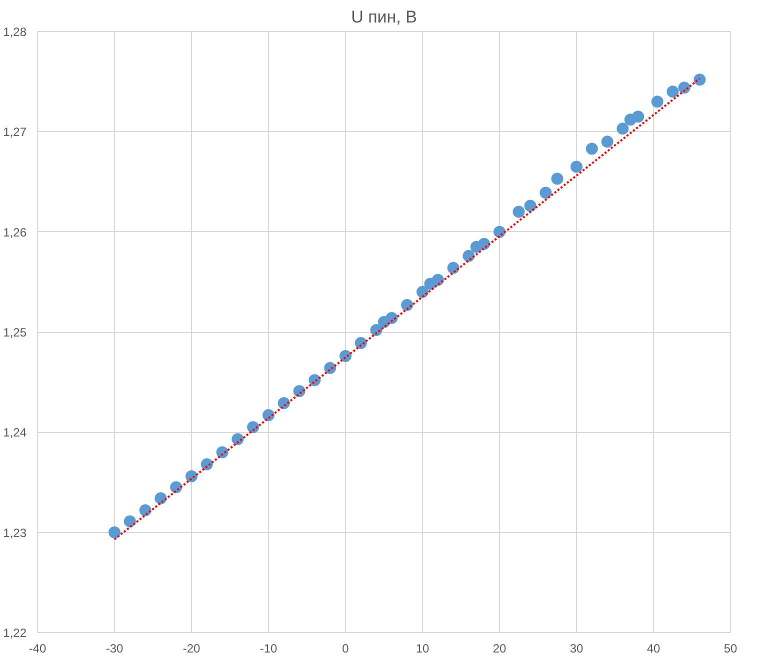 This screenshot has width=758, height=663. Describe the element at coordinates (499, 649) in the screenshot. I see `x-tick-label: 20` at that location.